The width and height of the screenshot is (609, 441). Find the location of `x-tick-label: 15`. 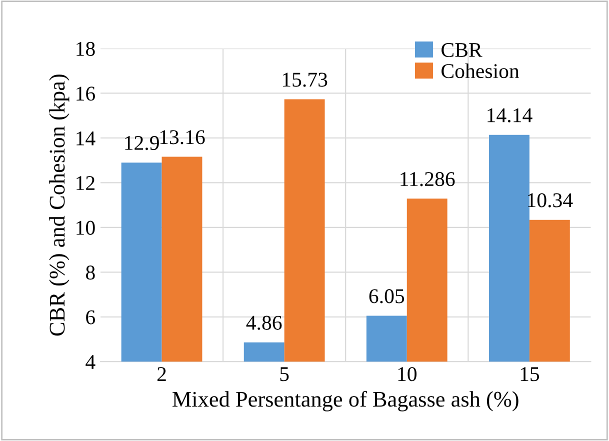

x-tick-label: 15 is located at coordinates (530, 374).